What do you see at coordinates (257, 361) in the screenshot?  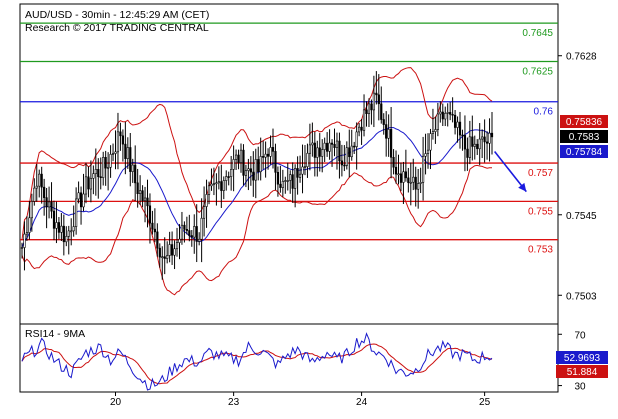 I see `rsi-line` at bounding box center [257, 361].